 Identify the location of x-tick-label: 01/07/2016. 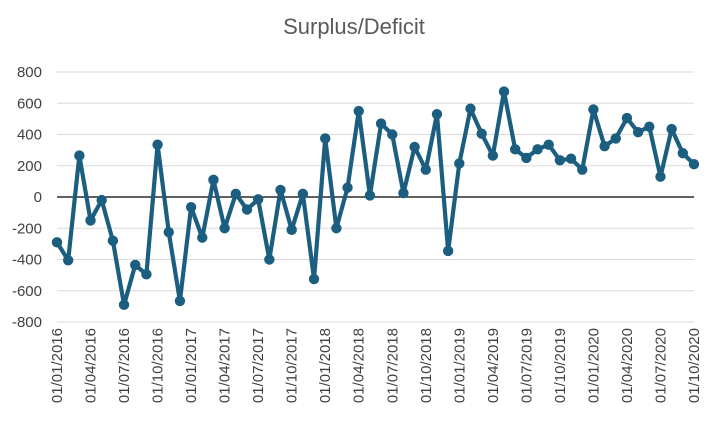
(124, 365).